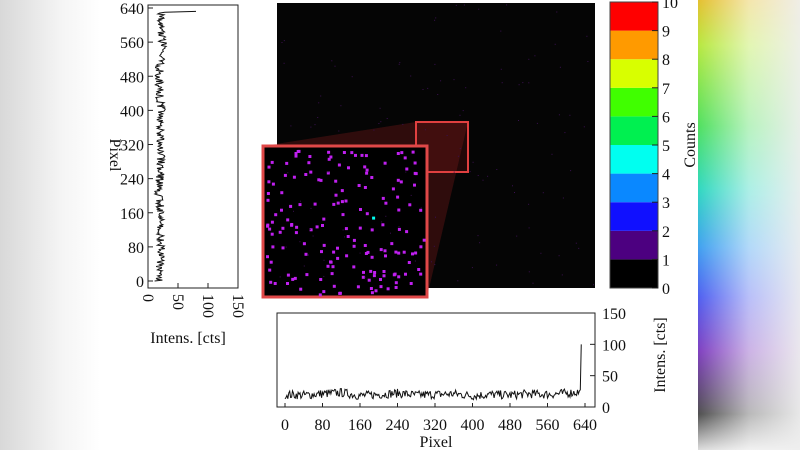 The width and height of the screenshot is (800, 450). Describe the element at coordinates (749, 225) in the screenshot. I see `blurred-background-right` at that location.